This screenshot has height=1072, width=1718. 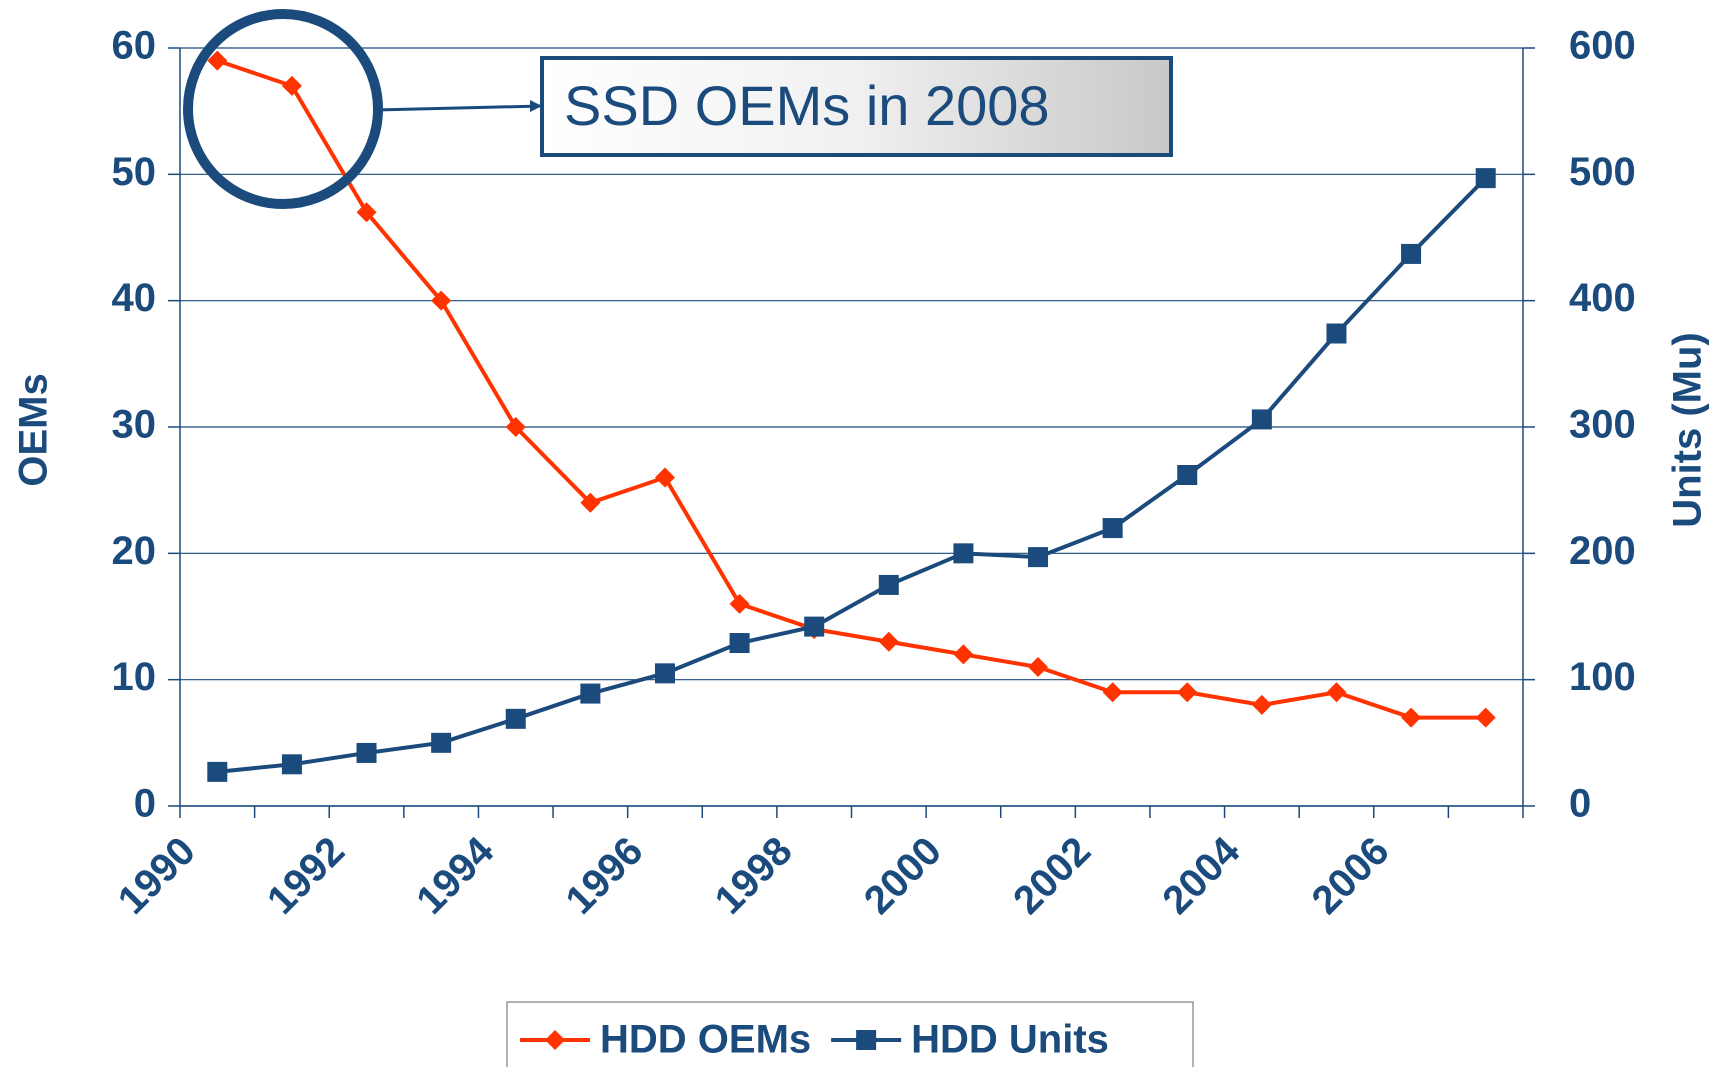 I want to click on y2-tick-label: 100, so click(x=1602, y=677).